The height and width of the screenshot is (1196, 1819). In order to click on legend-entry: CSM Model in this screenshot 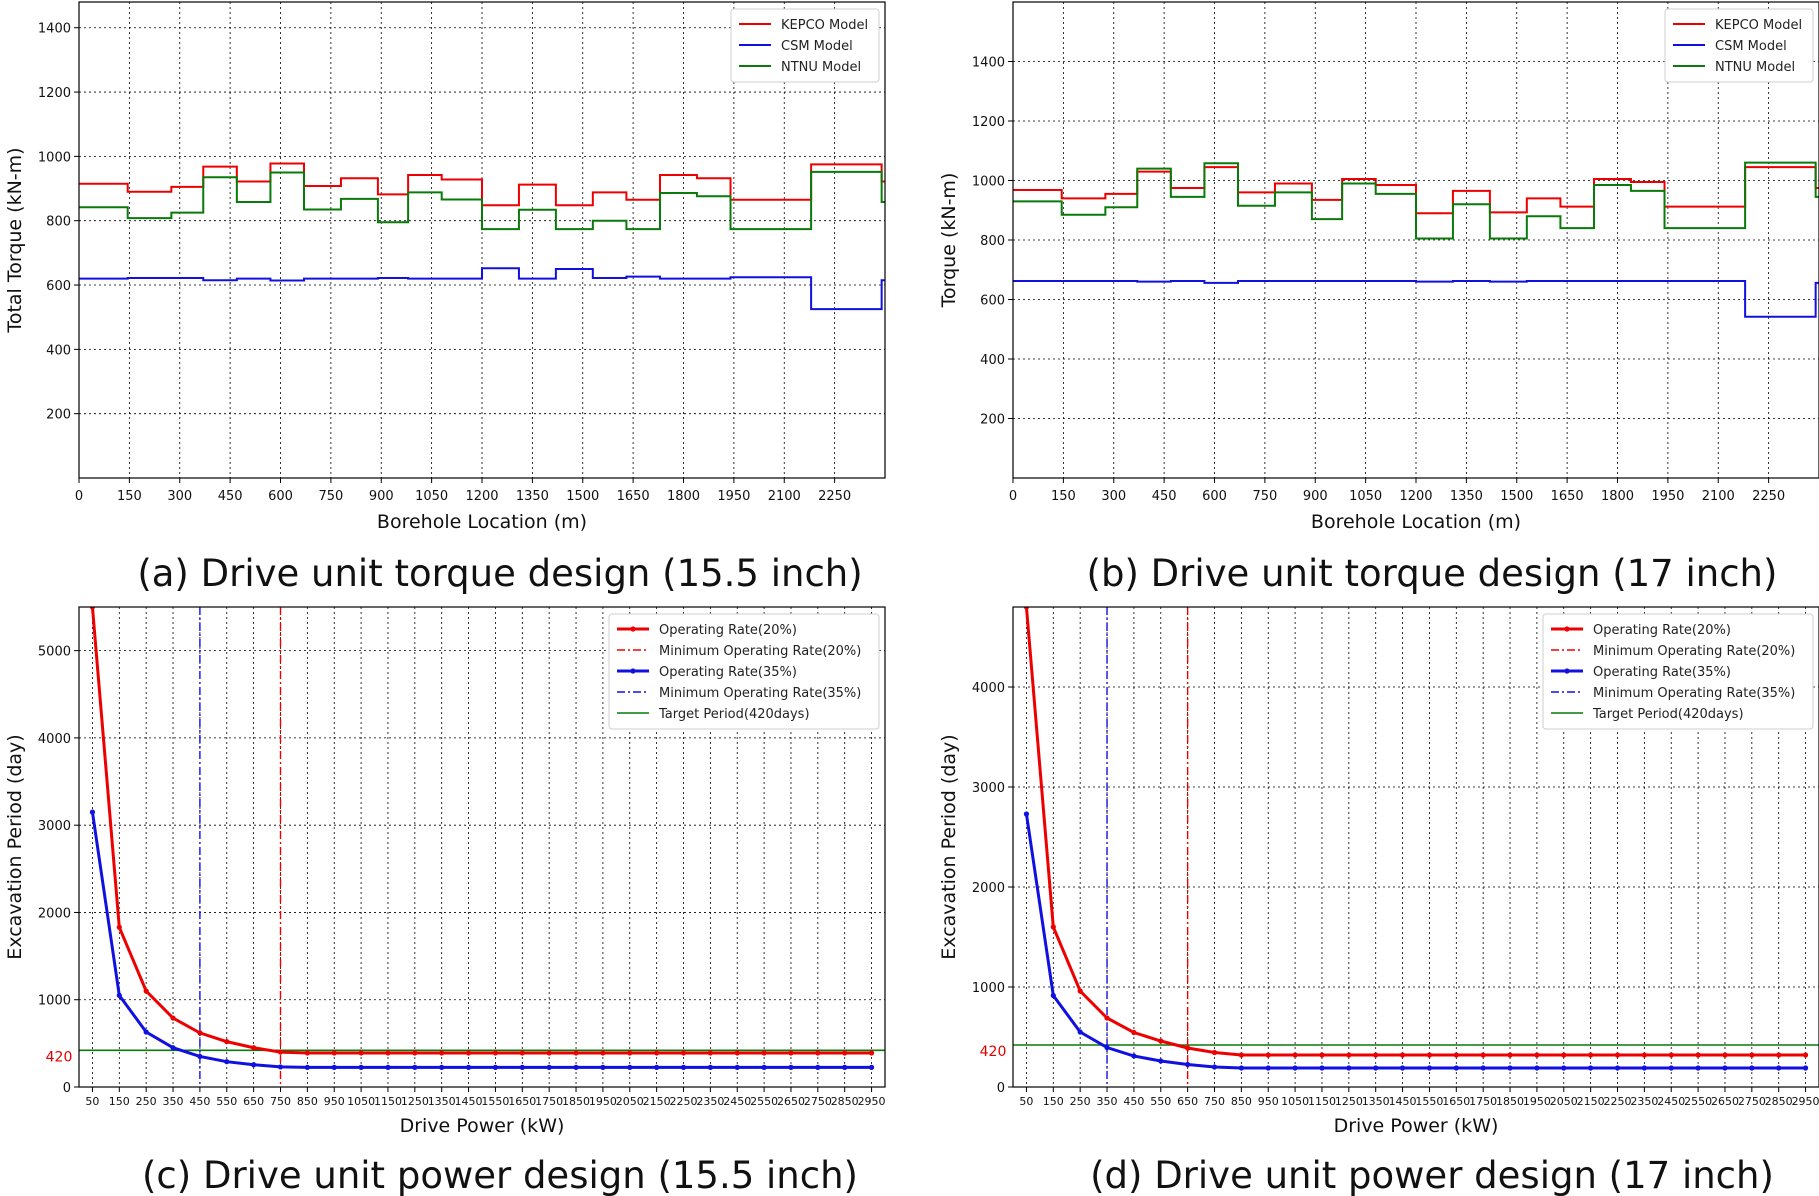, I will do `click(817, 46)`.